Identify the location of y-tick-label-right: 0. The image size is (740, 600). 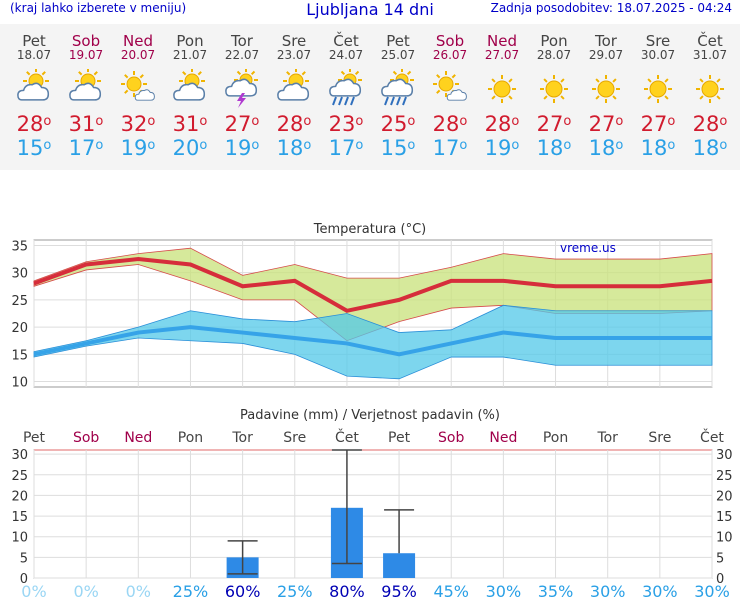
(720, 579).